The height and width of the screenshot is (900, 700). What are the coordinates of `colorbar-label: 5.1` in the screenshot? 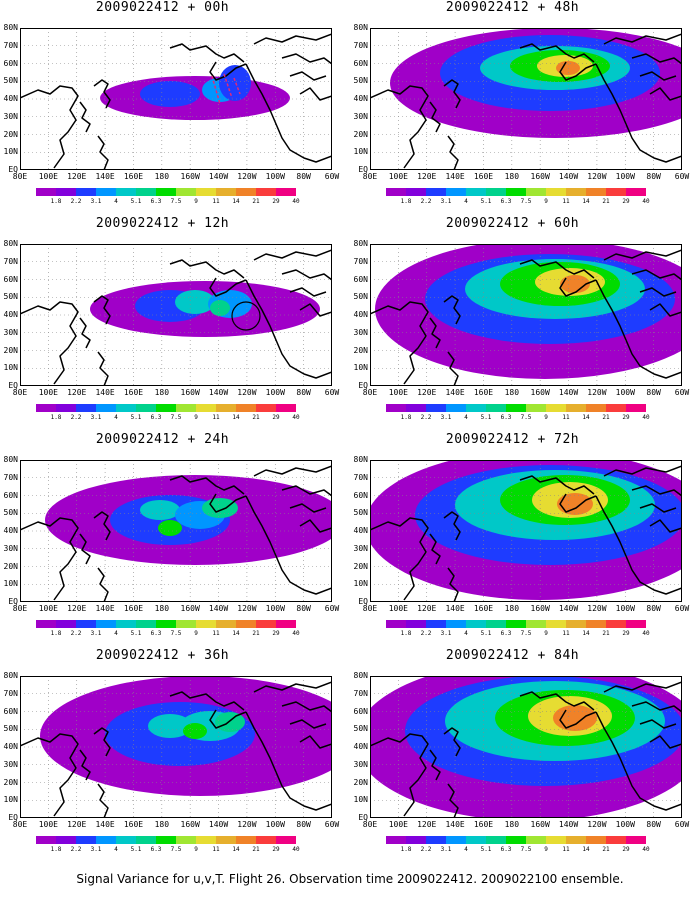 It's located at (136, 201).